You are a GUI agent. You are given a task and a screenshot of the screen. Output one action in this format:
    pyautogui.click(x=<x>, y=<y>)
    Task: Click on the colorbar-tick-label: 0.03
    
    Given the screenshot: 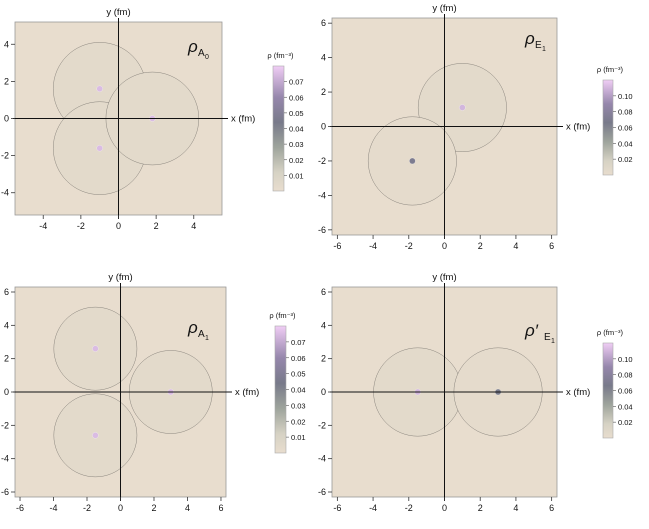 What is the action you would take?
    pyautogui.click(x=296, y=144)
    